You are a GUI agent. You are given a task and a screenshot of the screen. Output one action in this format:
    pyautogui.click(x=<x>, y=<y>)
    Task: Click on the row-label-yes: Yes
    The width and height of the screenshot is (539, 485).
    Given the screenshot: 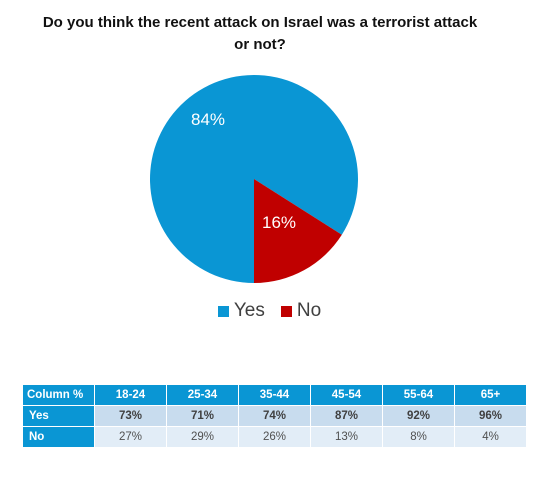 What is the action you would take?
    pyautogui.click(x=58, y=416)
    